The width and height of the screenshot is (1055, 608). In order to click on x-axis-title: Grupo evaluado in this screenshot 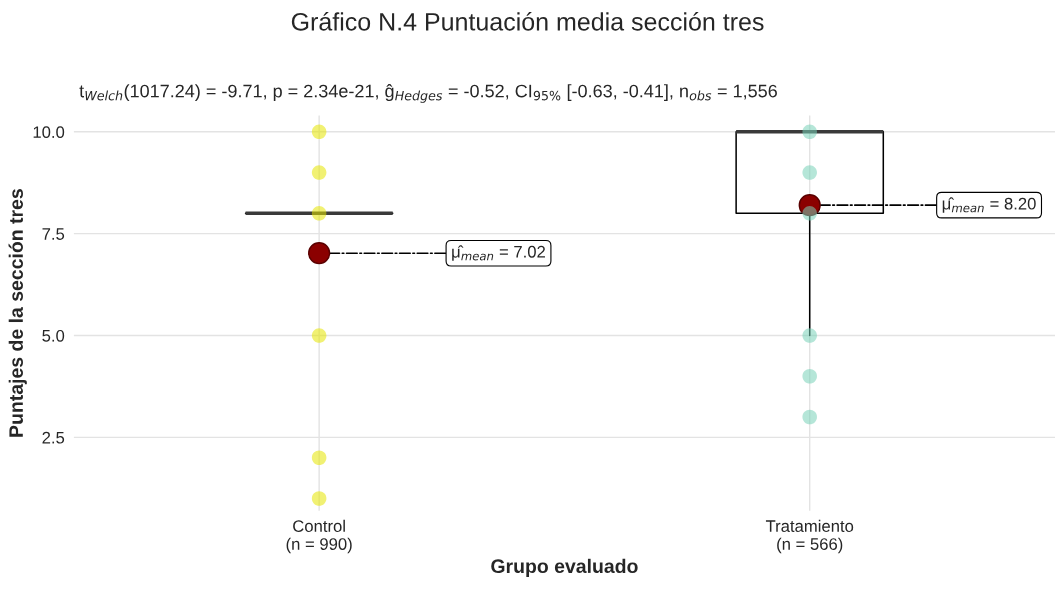, I will do `click(564, 567)`.